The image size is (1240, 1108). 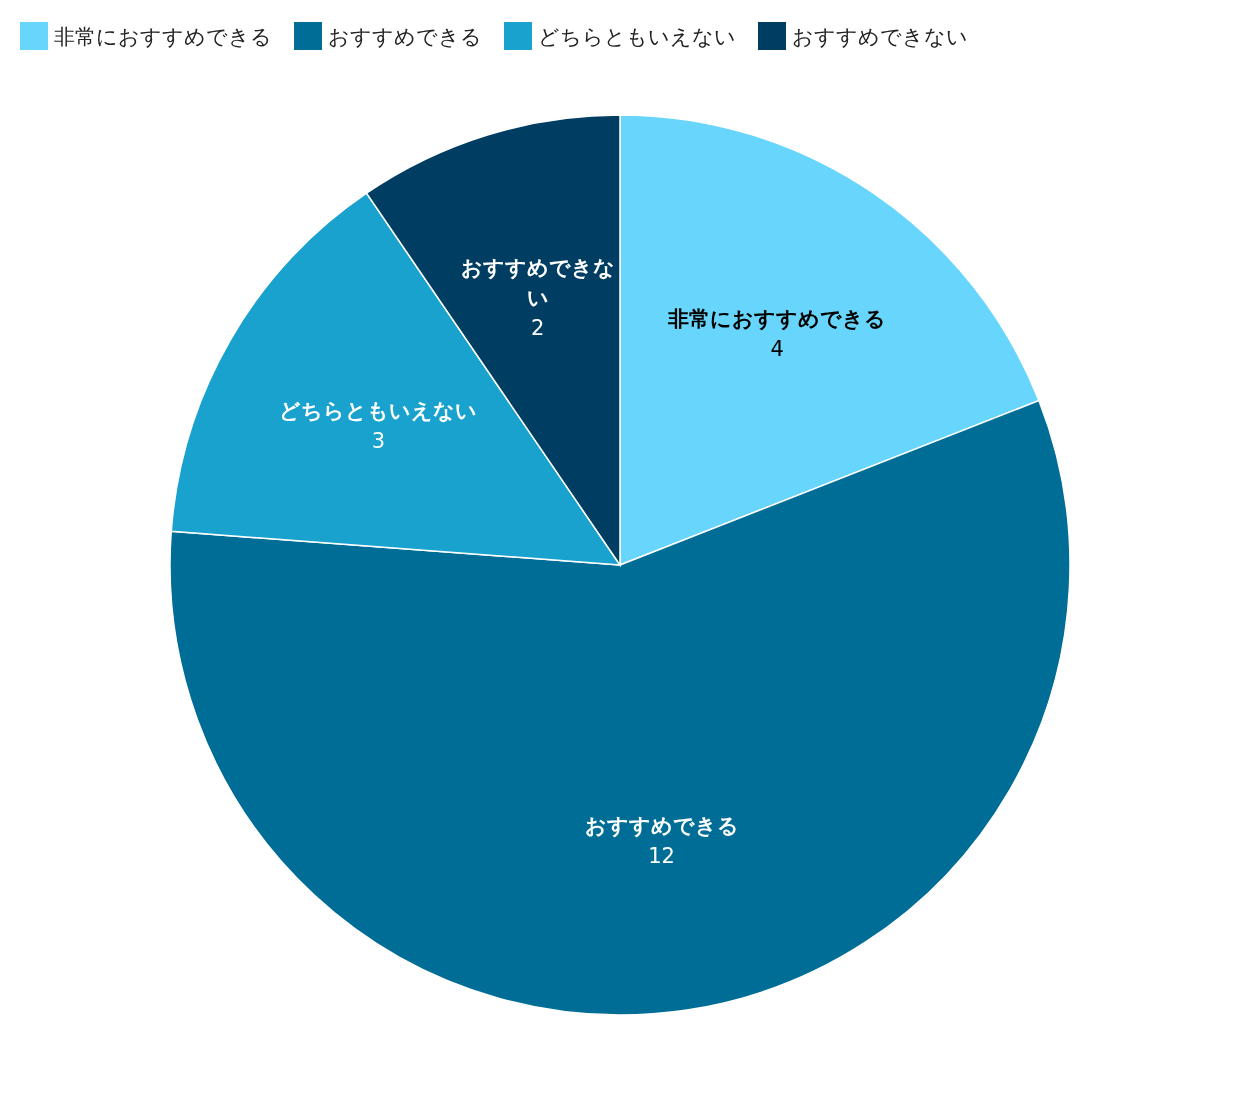 What do you see at coordinates (777, 349) in the screenshot?
I see `data-label: 4` at bounding box center [777, 349].